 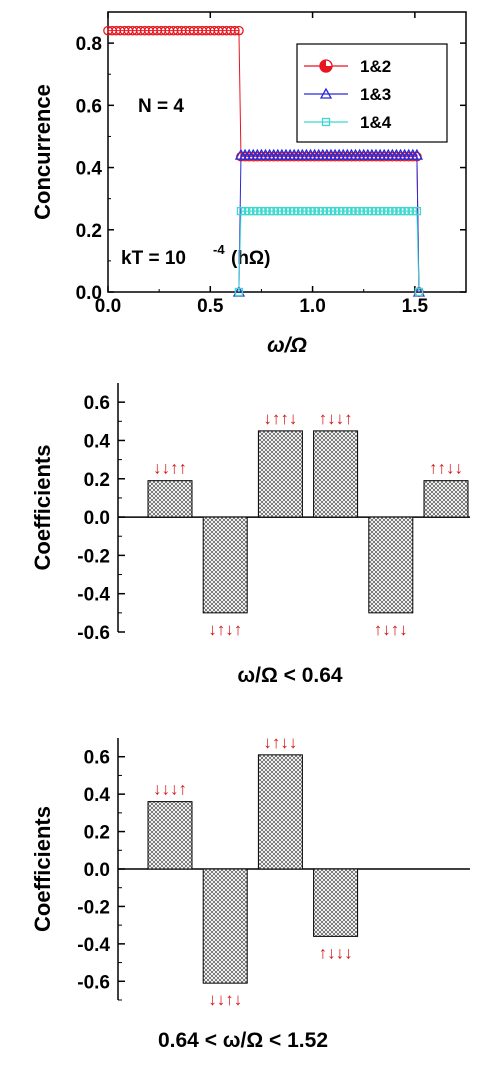 I want to click on bar-state-label: ↑↑↓↓, so click(x=446, y=468).